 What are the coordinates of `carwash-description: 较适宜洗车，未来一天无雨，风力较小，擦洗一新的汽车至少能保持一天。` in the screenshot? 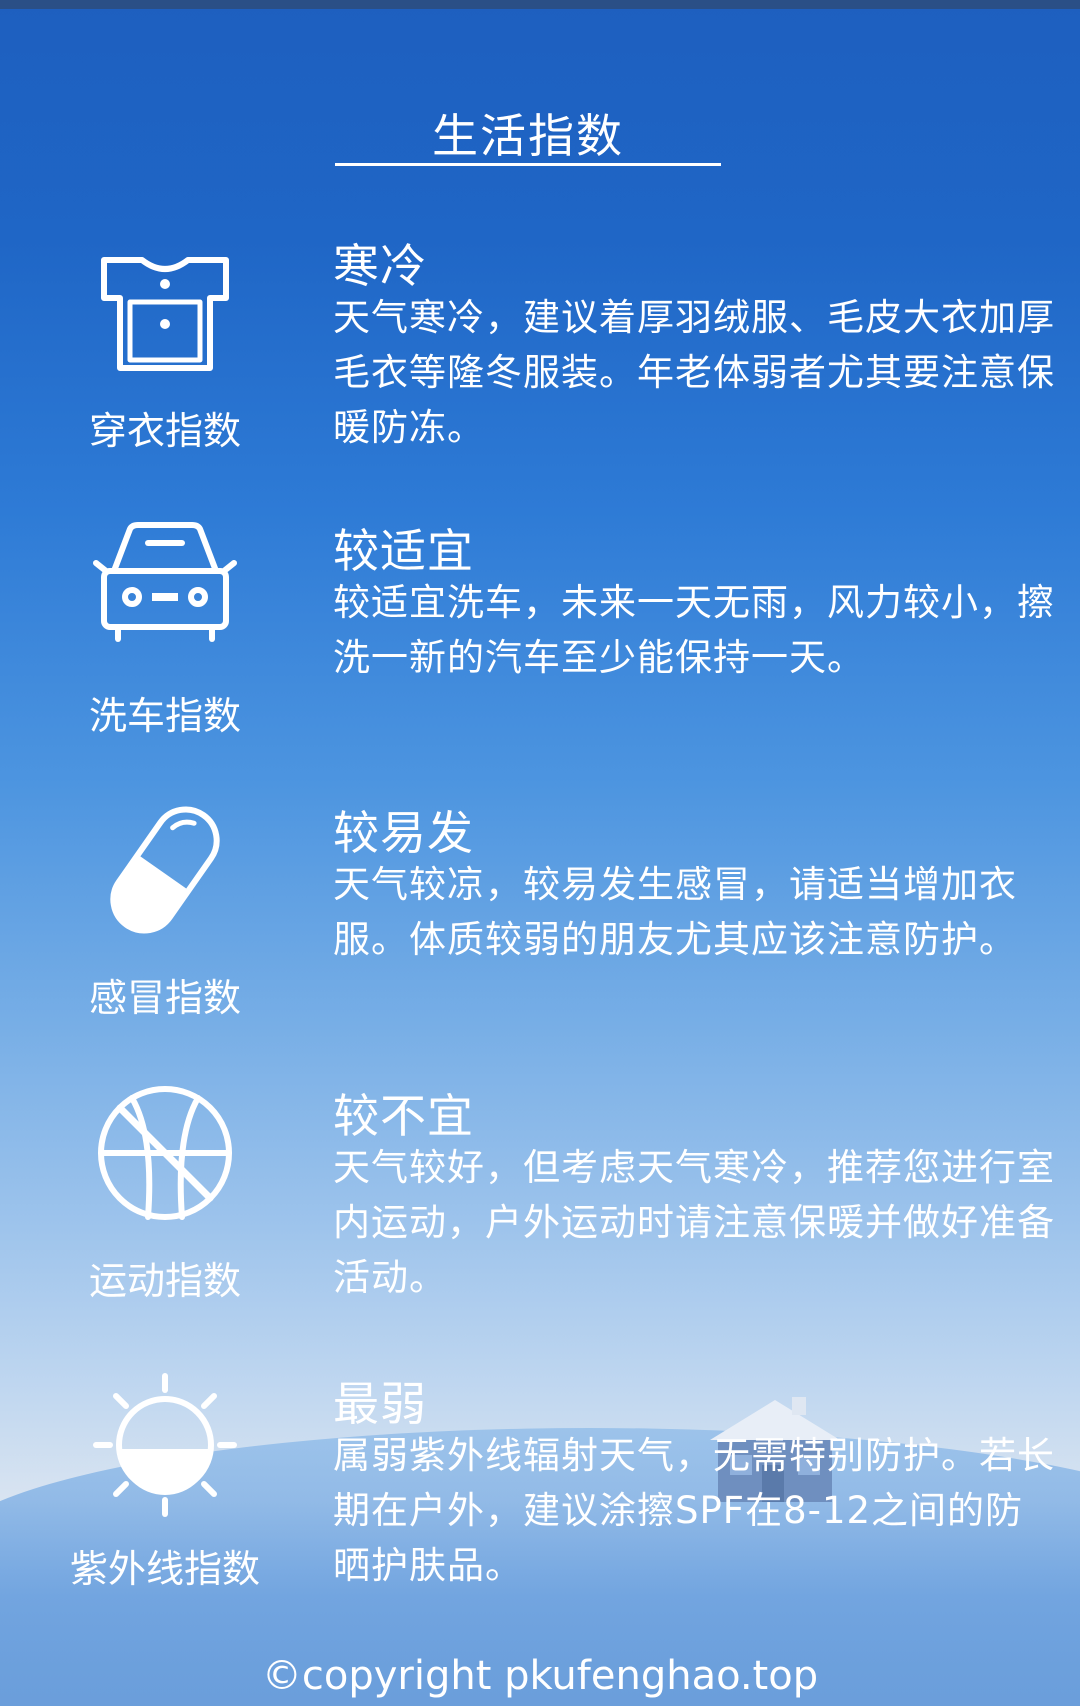 It's located at (694, 630).